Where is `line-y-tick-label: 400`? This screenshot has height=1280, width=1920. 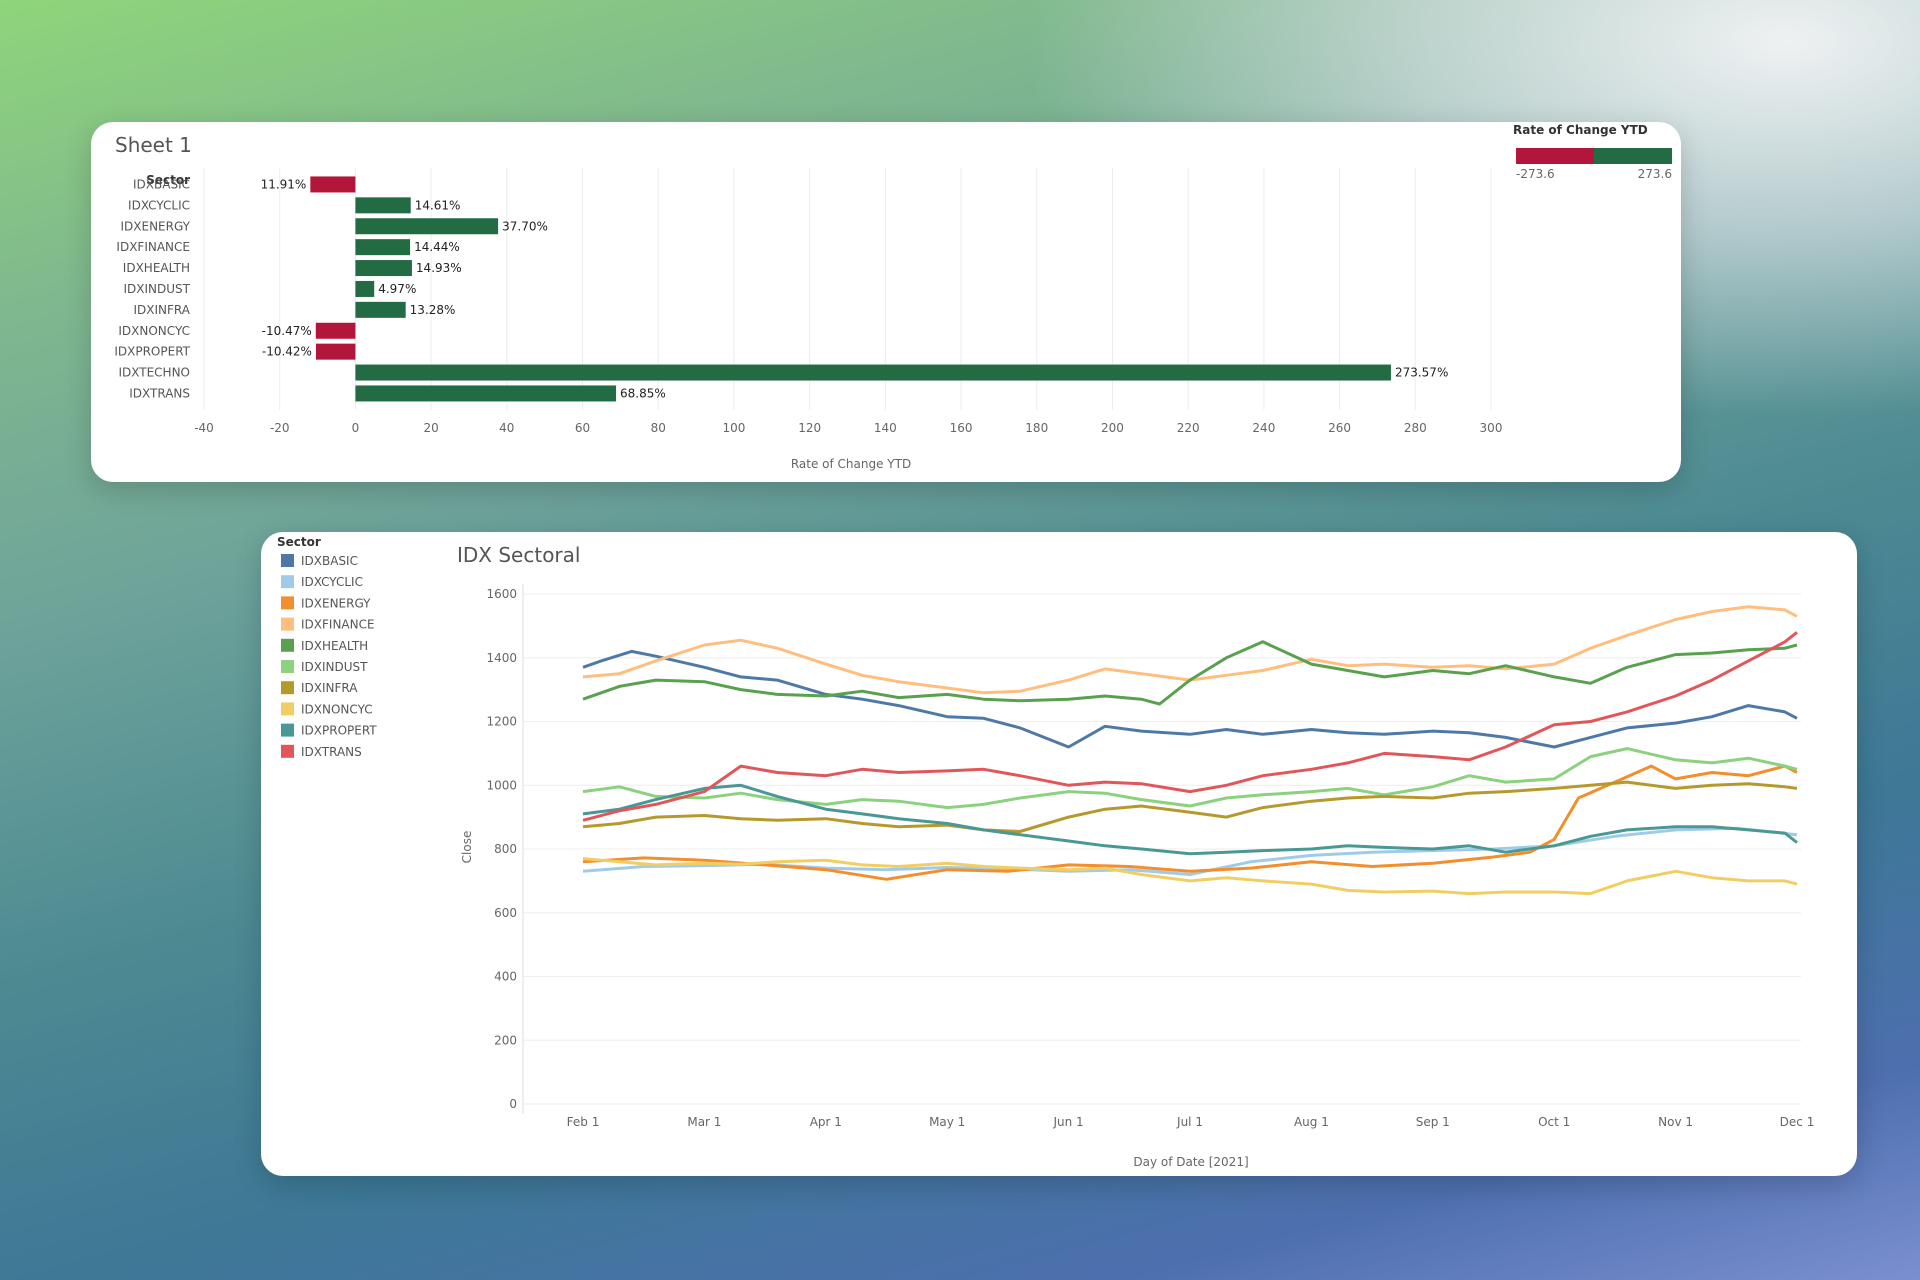
line-y-tick-label: 400 is located at coordinates (505, 977).